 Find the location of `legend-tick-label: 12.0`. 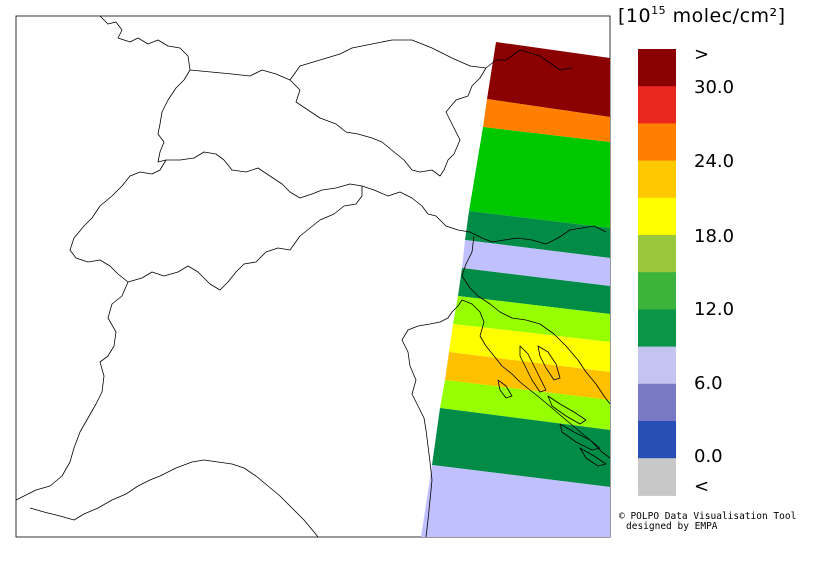

legend-tick-label: 12.0 is located at coordinates (714, 309).